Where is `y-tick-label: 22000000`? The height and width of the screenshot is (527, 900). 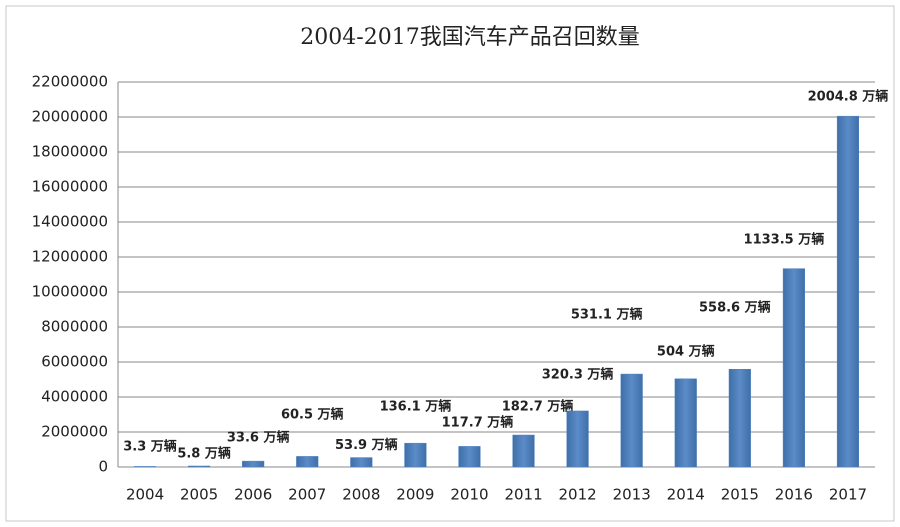 y-tick-label: 22000000 is located at coordinates (70, 82).